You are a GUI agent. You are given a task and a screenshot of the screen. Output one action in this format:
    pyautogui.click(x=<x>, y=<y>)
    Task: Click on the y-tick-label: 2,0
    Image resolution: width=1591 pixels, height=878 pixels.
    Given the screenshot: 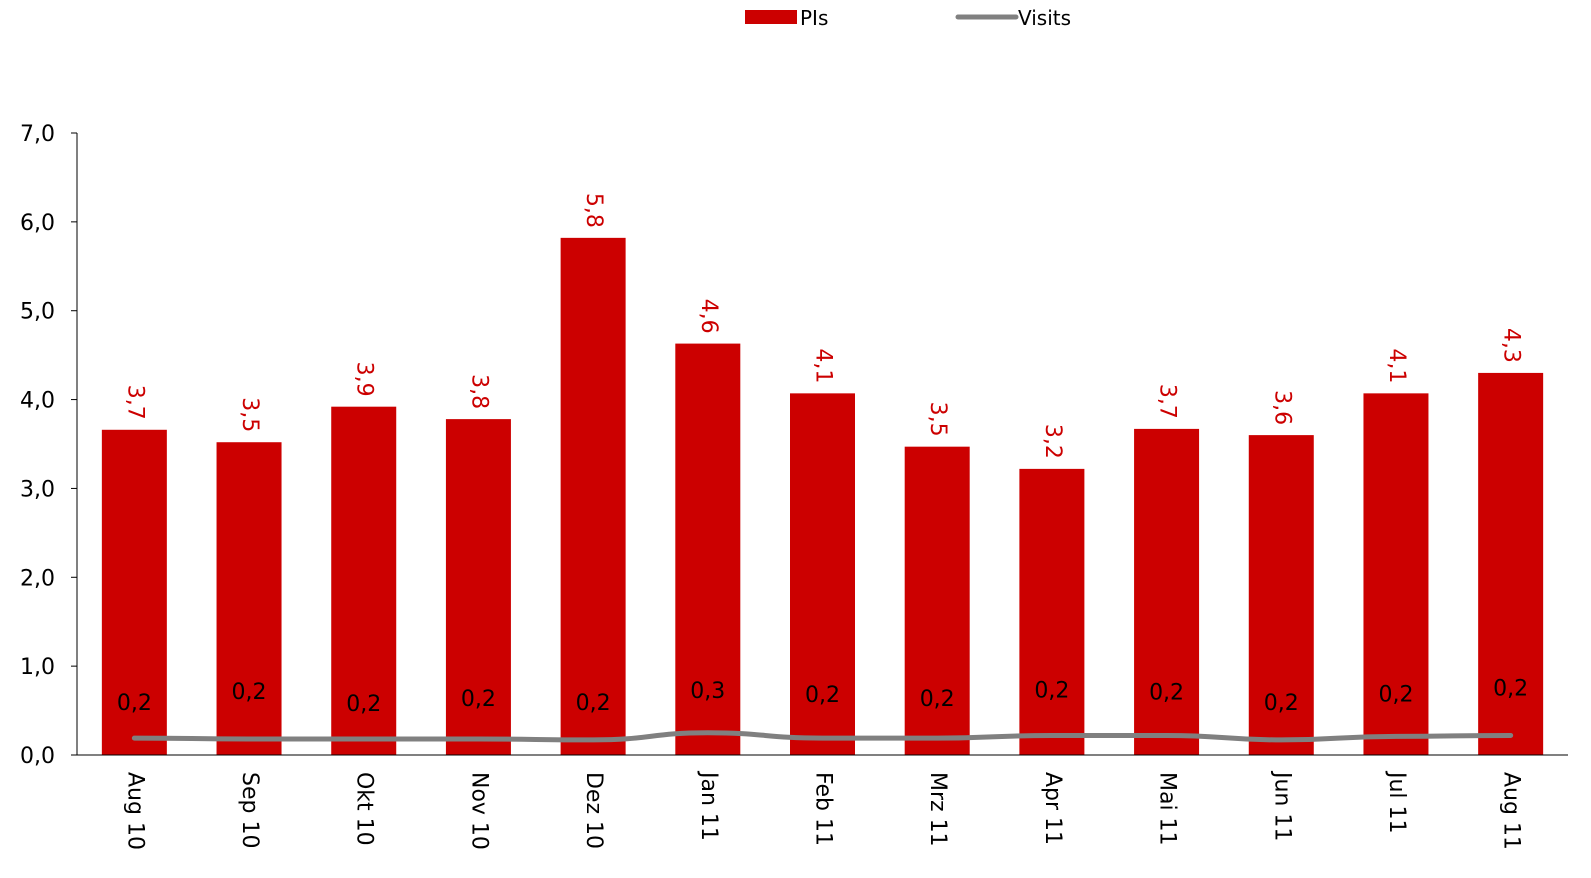 What is the action you would take?
    pyautogui.click(x=37, y=578)
    